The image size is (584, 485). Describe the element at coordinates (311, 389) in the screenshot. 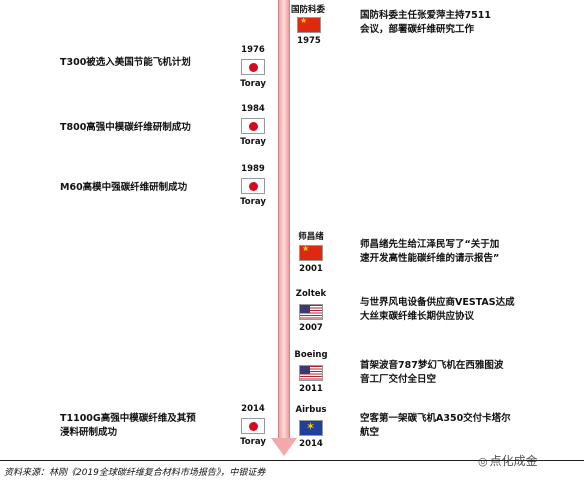

I see `event-year: 2011` at that location.